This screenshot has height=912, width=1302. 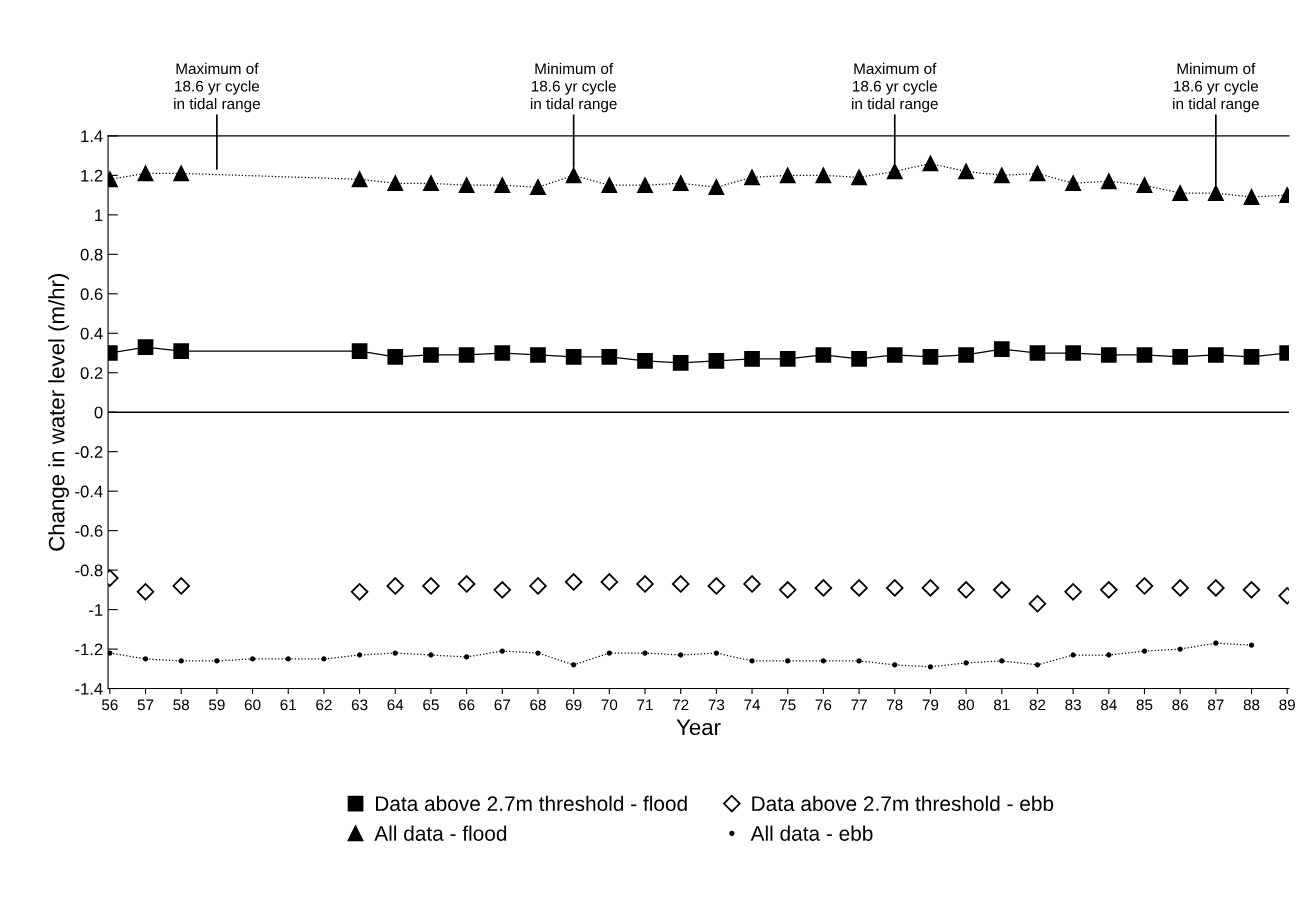 I want to click on x-tick-label: 59, so click(x=217, y=705).